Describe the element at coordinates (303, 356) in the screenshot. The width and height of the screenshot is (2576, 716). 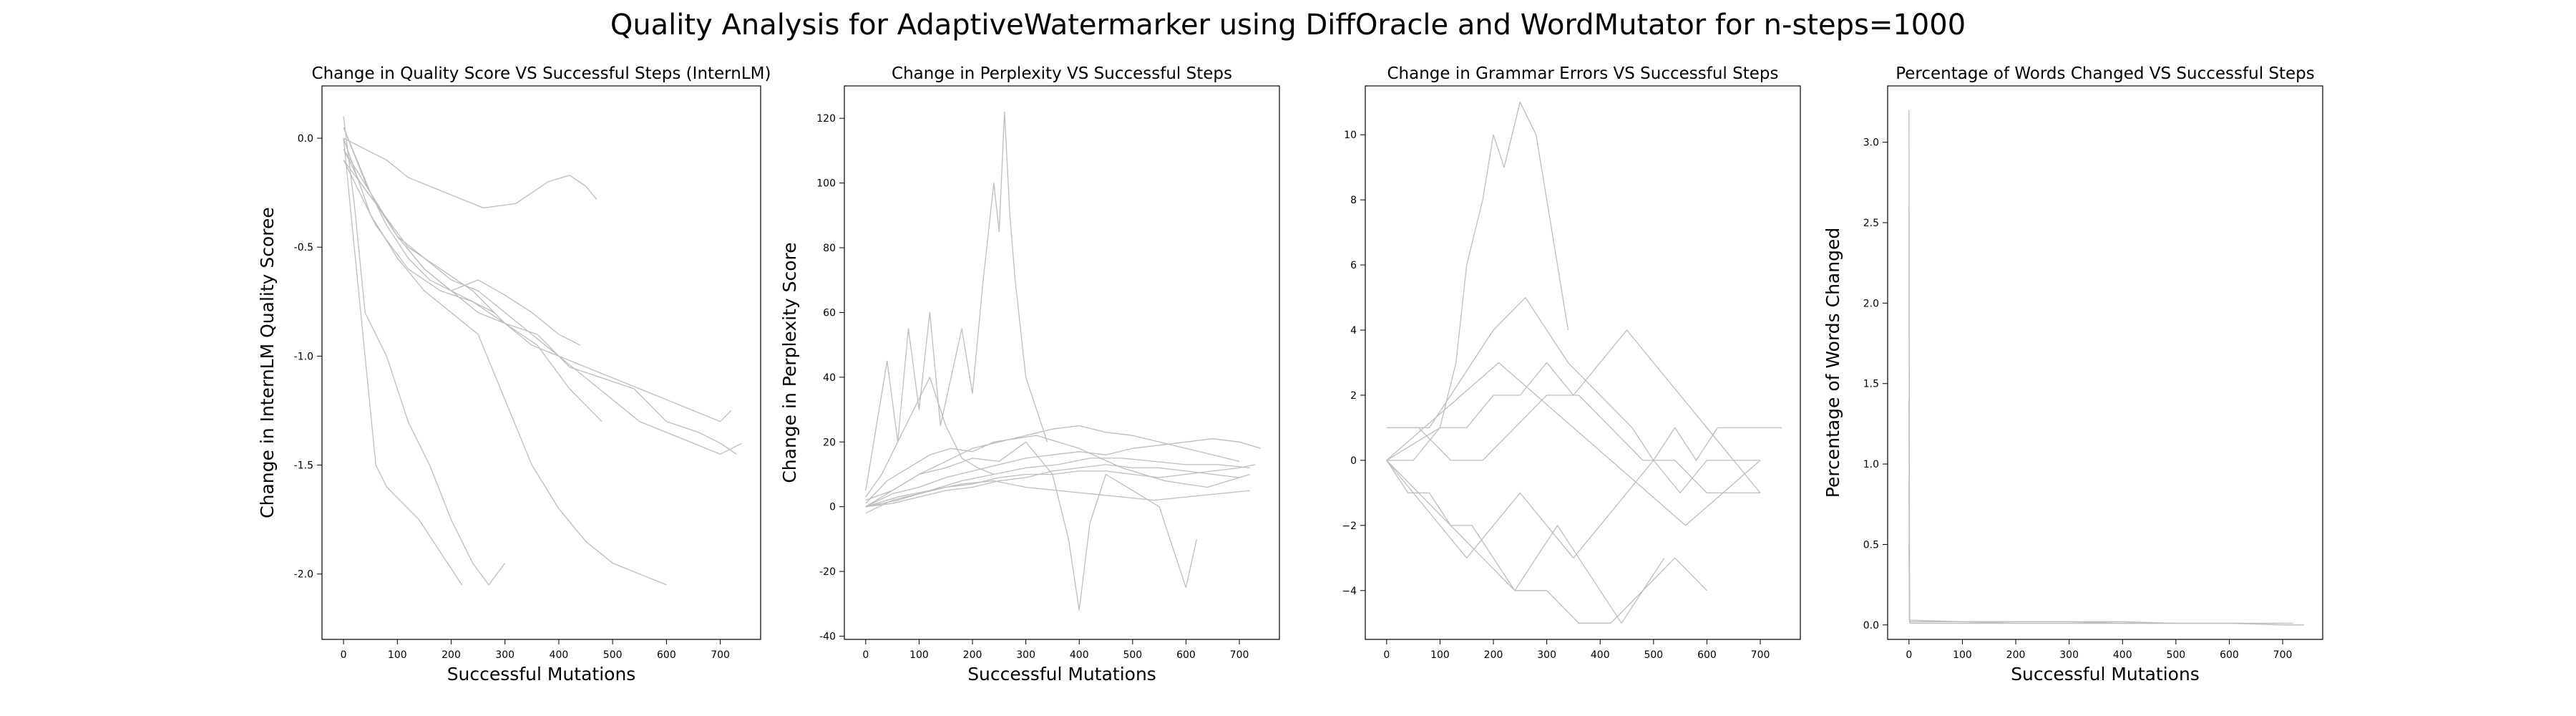
I see `y-tick-label: -1.0` at that location.